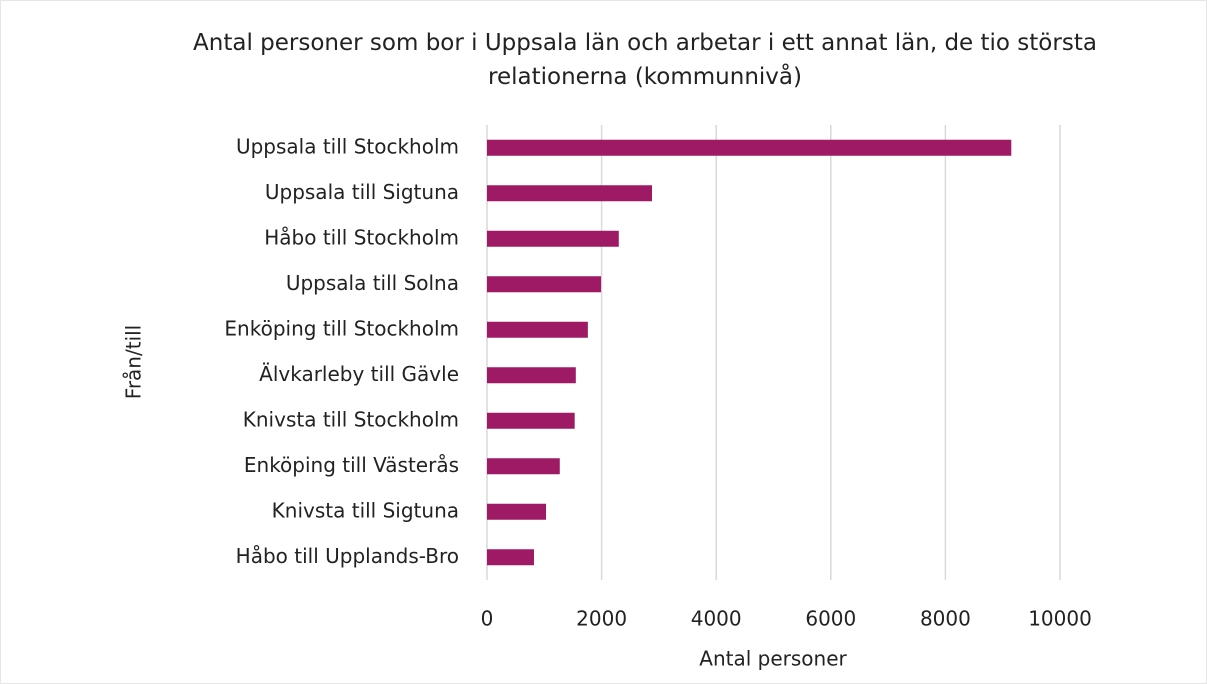 Image resolution: width=1207 pixels, height=684 pixels. I want to click on y-tick-label: Uppsala till Stockholm, so click(347, 146).